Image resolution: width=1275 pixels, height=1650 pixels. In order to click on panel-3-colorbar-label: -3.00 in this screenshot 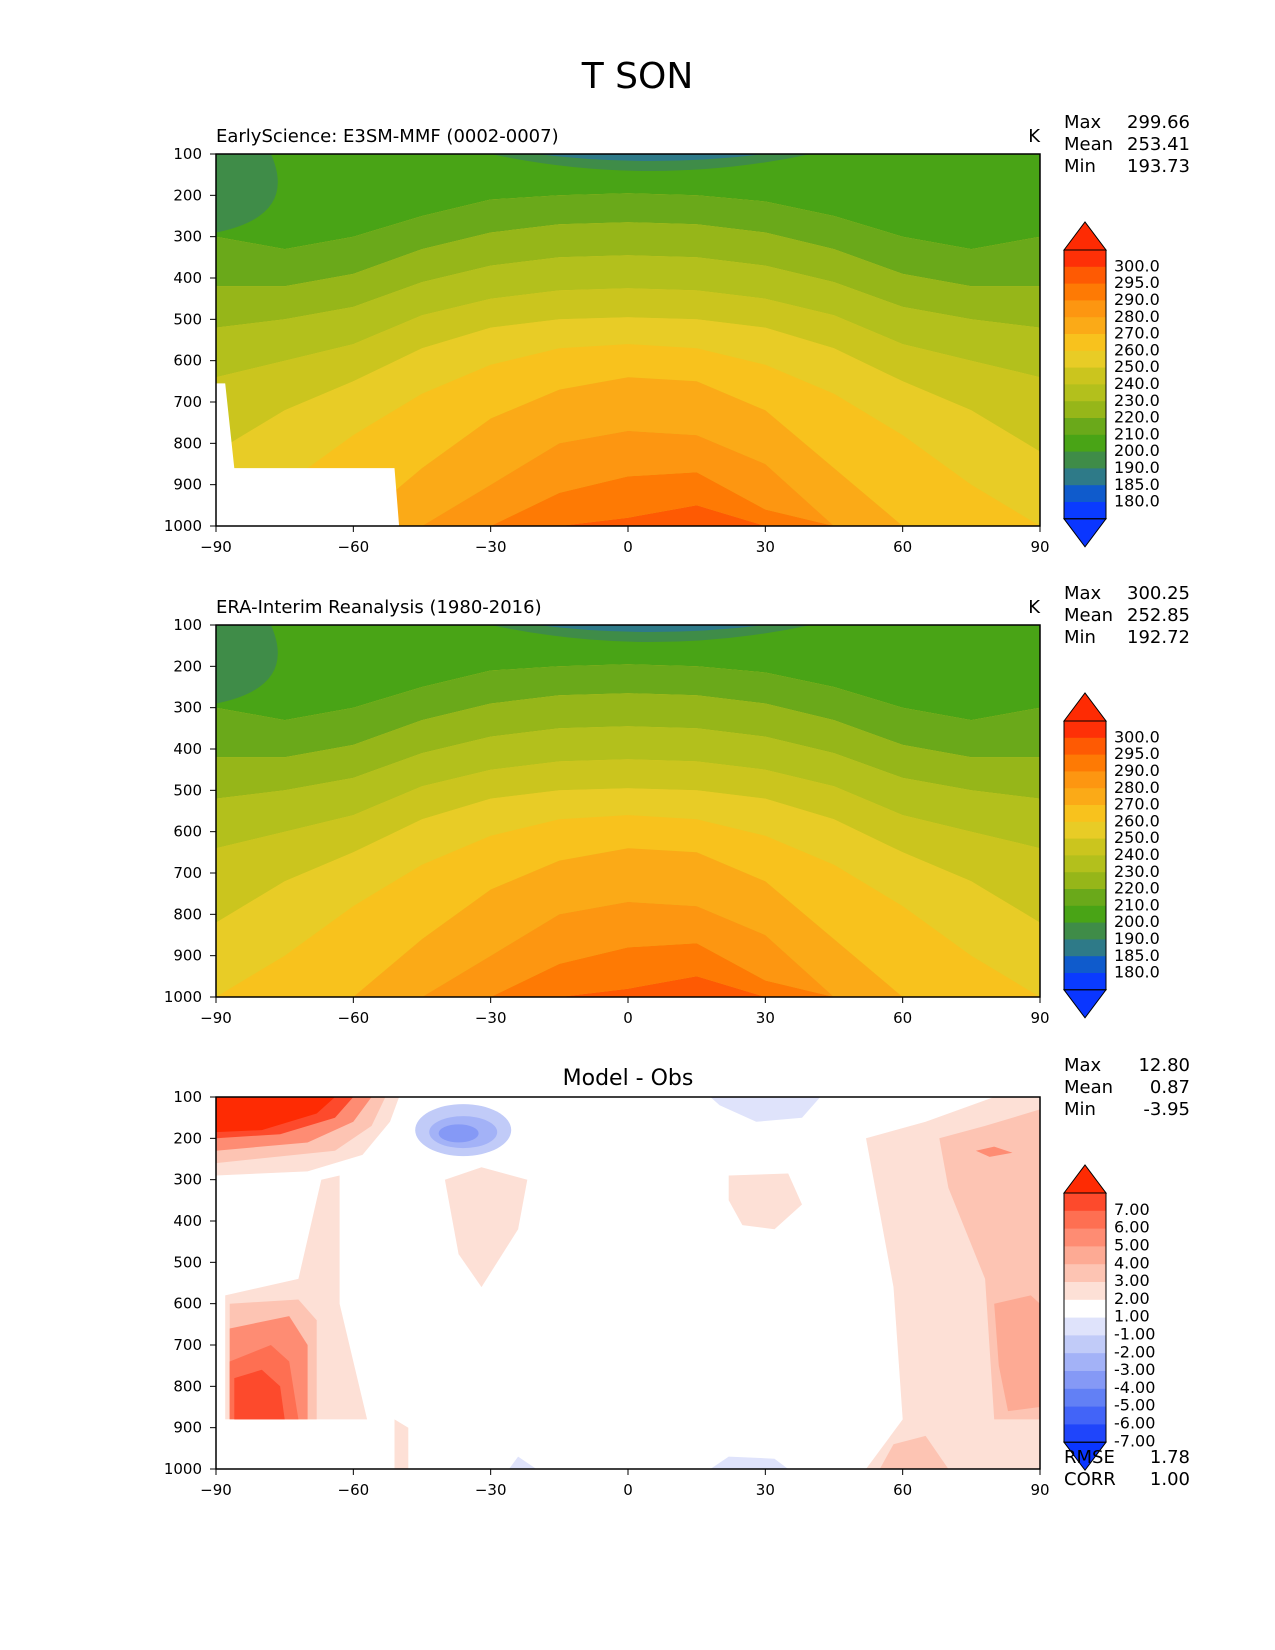, I will do `click(1134, 1369)`.